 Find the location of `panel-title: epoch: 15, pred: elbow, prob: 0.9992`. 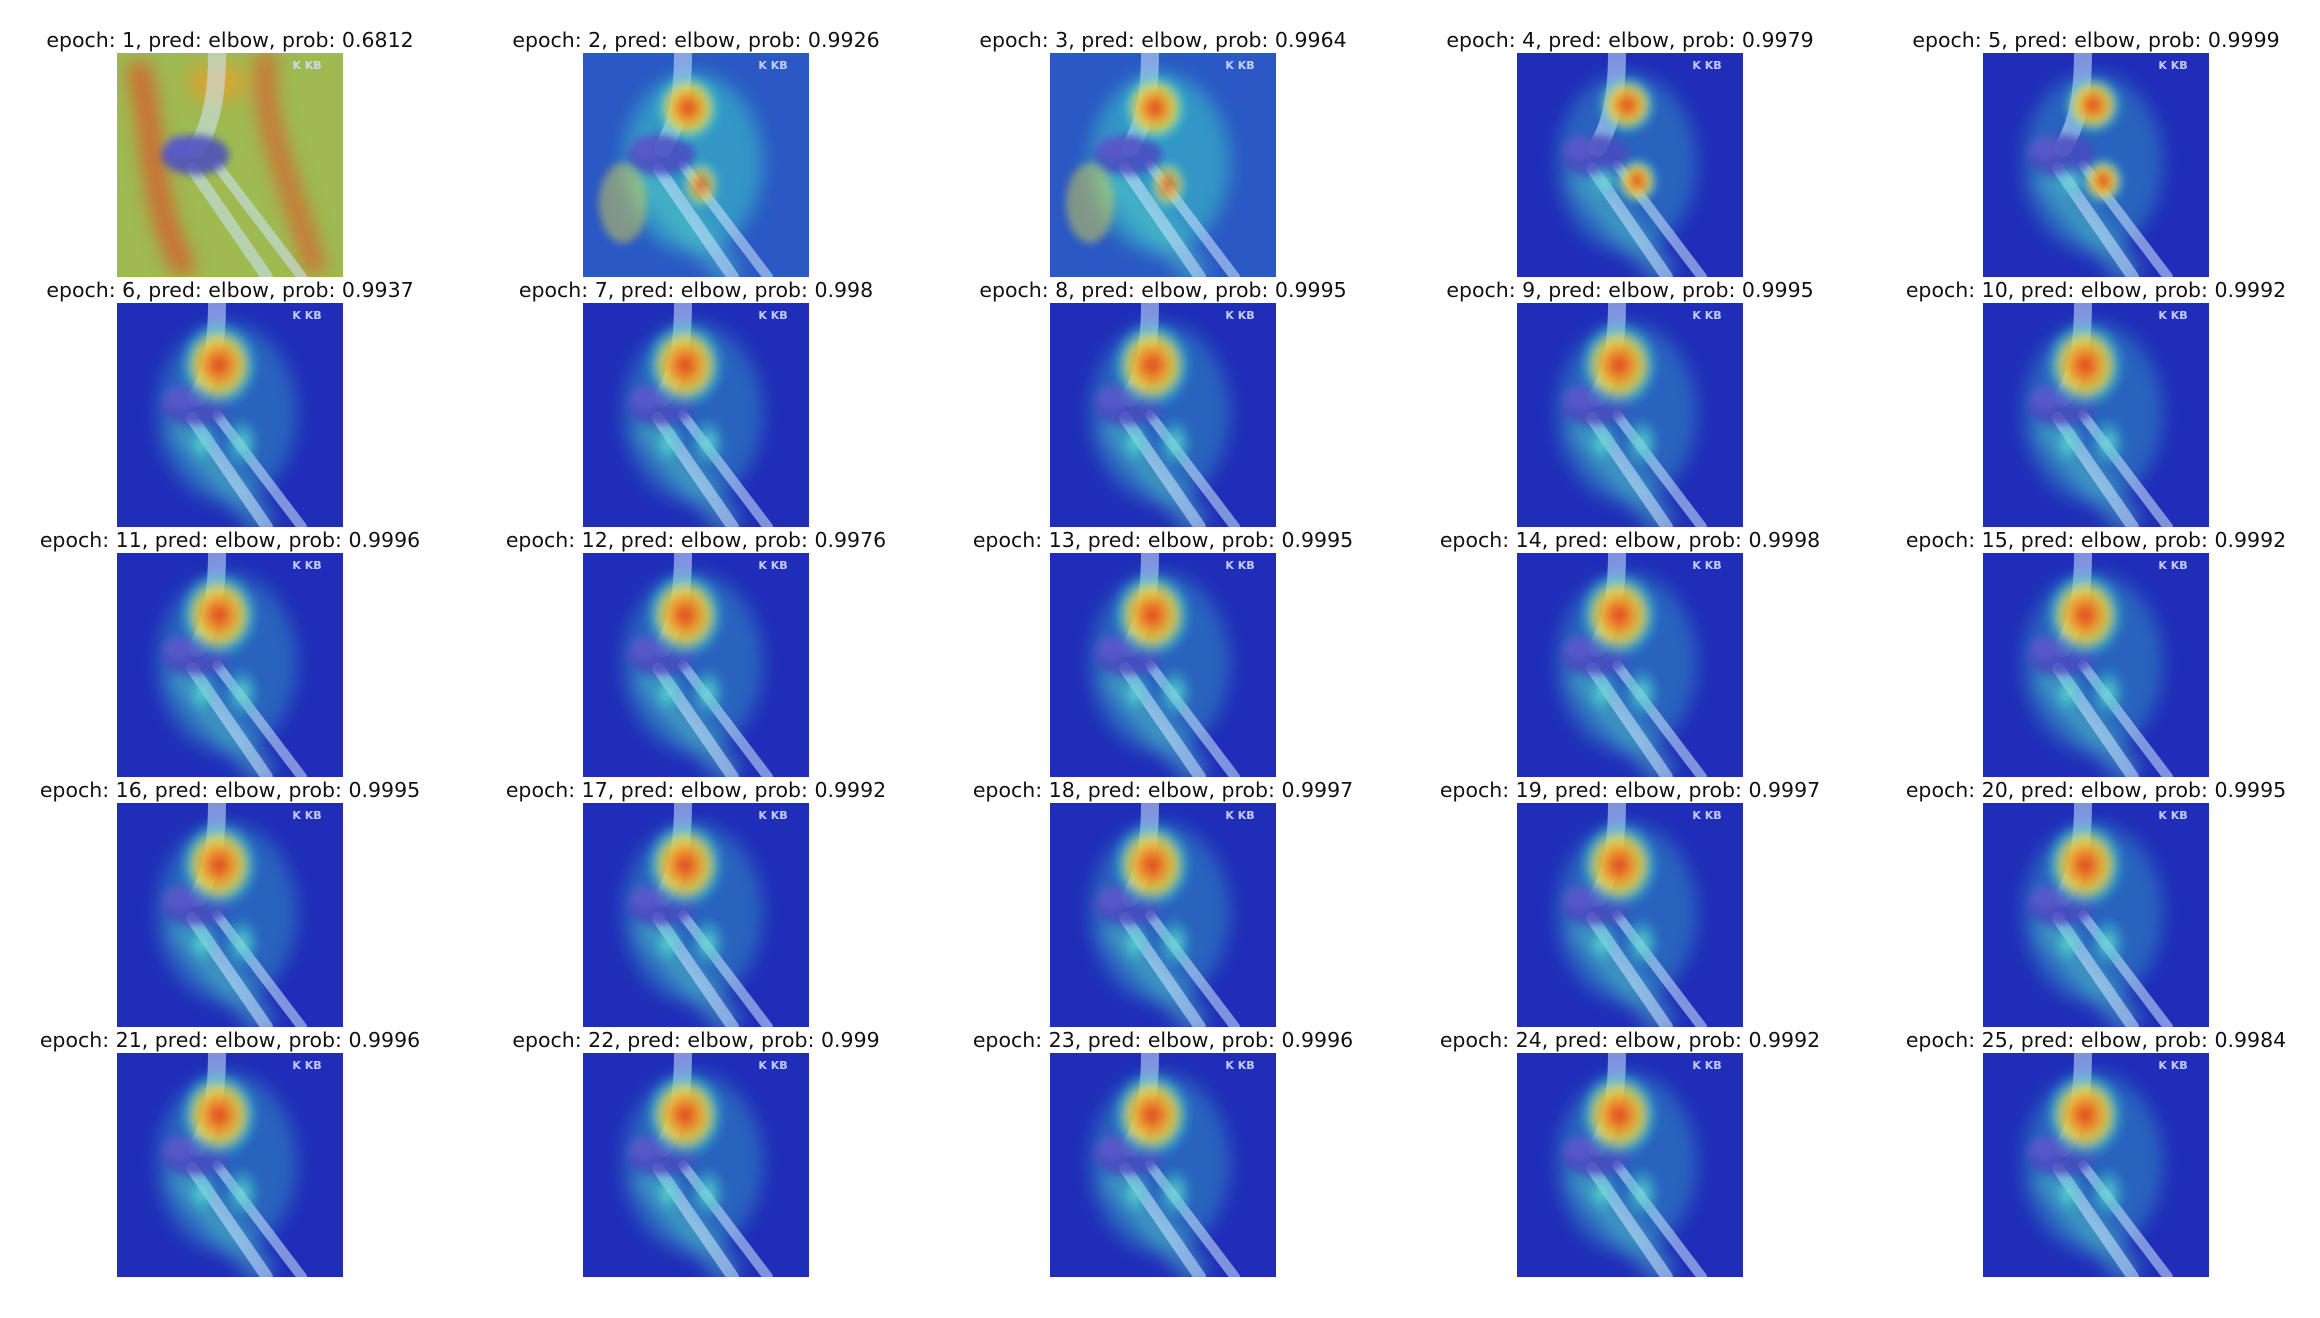

panel-title: epoch: 15, pred: elbow, prob: 0.9992 is located at coordinates (2096, 540).